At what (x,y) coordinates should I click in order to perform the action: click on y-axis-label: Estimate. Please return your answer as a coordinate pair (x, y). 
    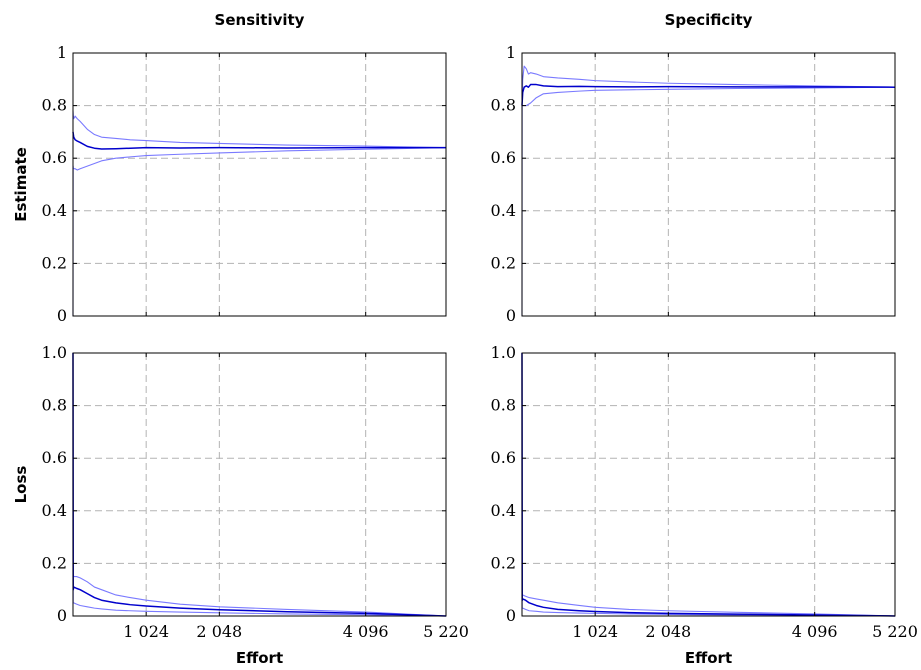
    Looking at the image, I should click on (21, 184).